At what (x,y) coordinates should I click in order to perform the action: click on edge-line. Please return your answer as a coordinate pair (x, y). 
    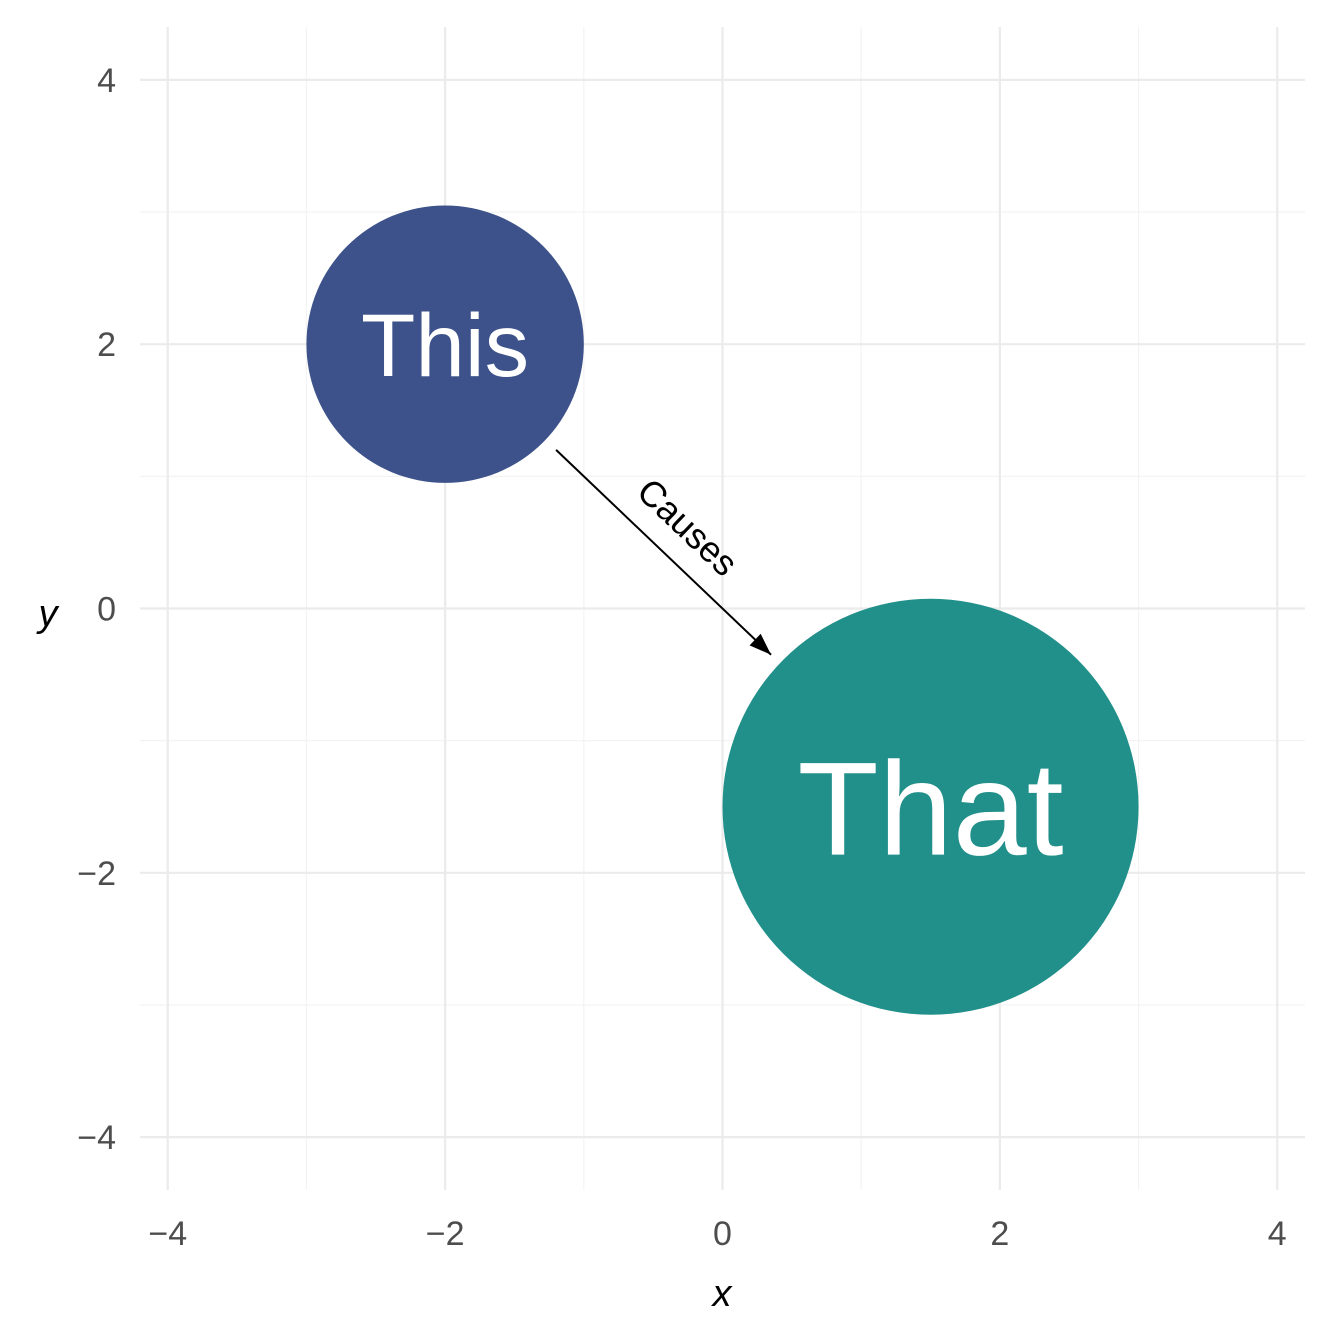
    Looking at the image, I should click on (663, 552).